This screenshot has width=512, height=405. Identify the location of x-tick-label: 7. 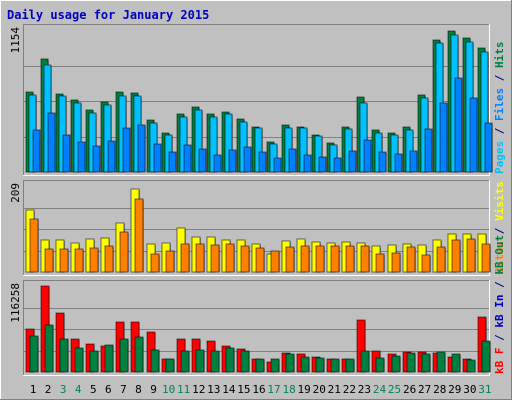
(123, 389).